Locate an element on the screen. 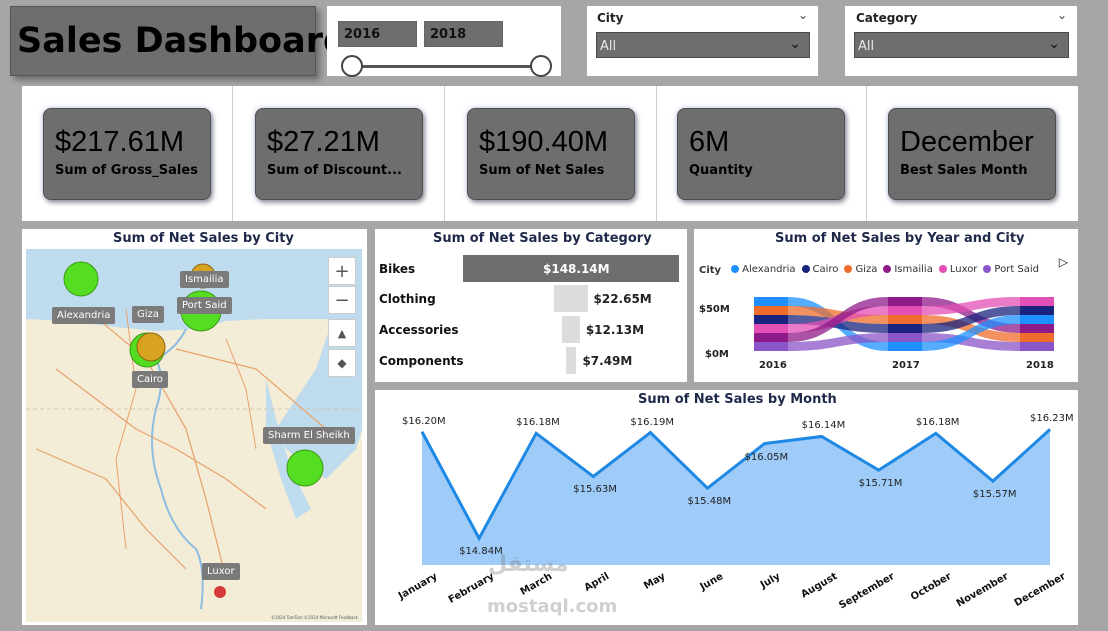 This screenshot has height=631, width=1108. dashboard-title-box: Sales Dashboard is located at coordinates (179, 41).